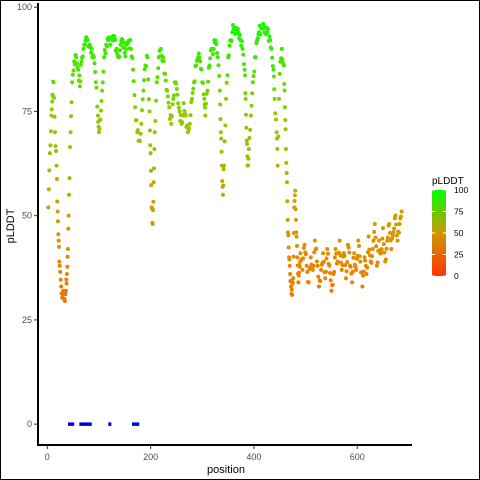 The height and width of the screenshot is (480, 480). Describe the element at coordinates (439, 233) in the screenshot. I see `legend-colorbar` at that location.